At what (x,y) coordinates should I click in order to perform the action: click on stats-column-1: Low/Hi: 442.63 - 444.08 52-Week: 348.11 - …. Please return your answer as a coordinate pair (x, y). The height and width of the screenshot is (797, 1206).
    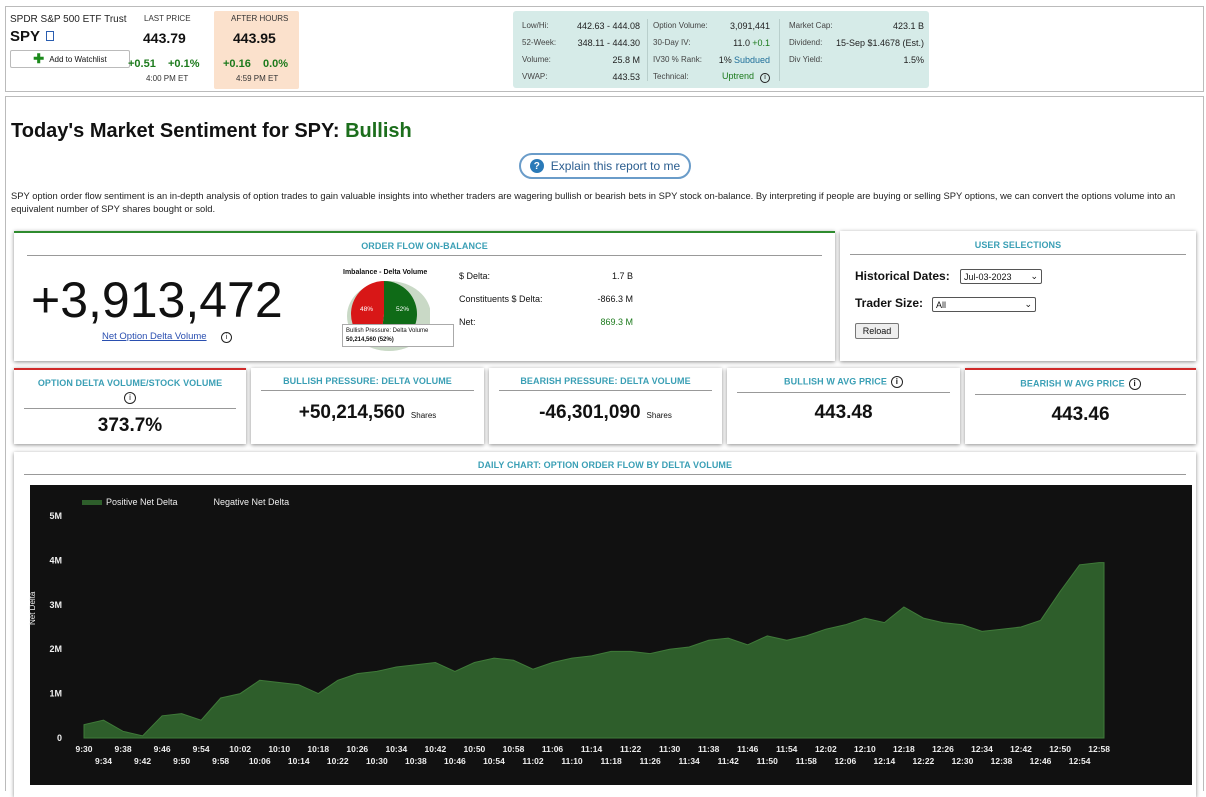
    Looking at the image, I should click on (581, 51).